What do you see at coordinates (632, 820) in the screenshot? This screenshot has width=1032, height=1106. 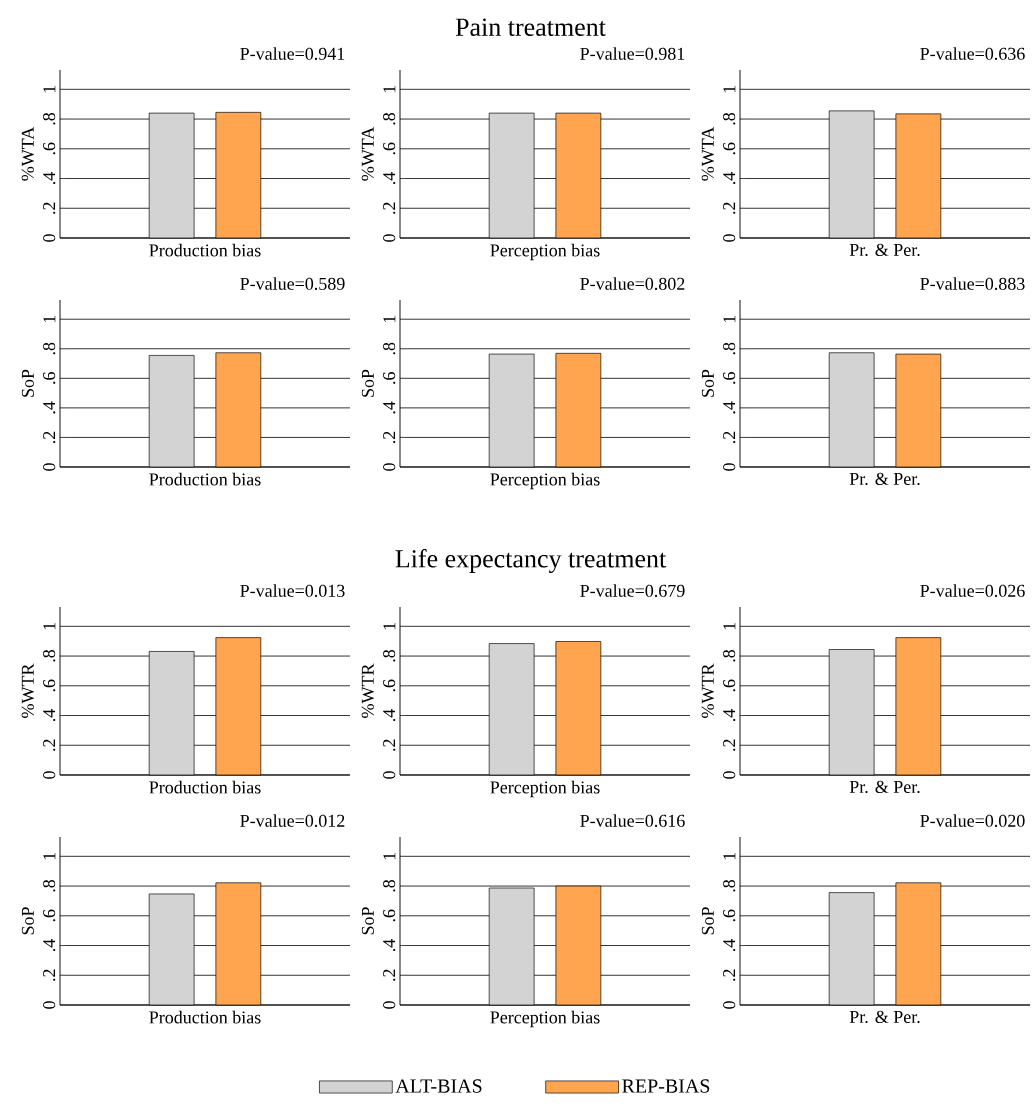 I see `chart-subtitle: P-value=0.616` at bounding box center [632, 820].